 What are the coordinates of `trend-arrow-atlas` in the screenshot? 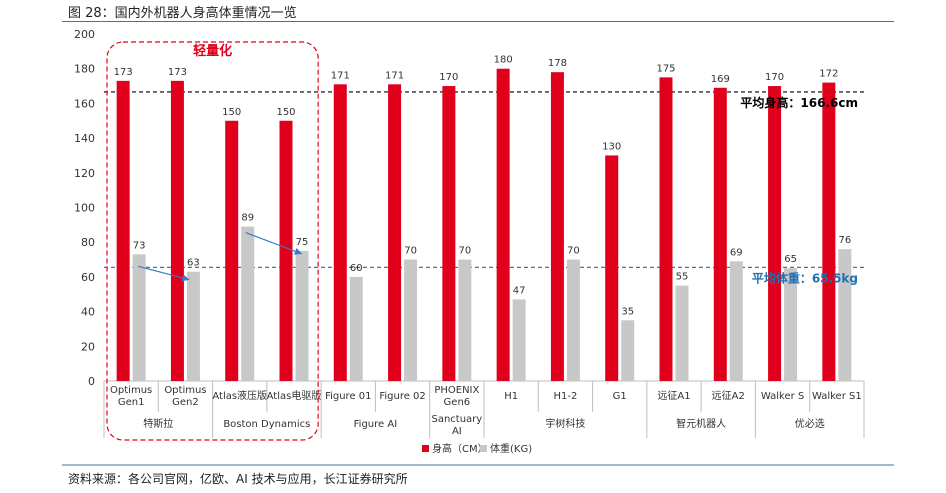 It's located at (274, 243).